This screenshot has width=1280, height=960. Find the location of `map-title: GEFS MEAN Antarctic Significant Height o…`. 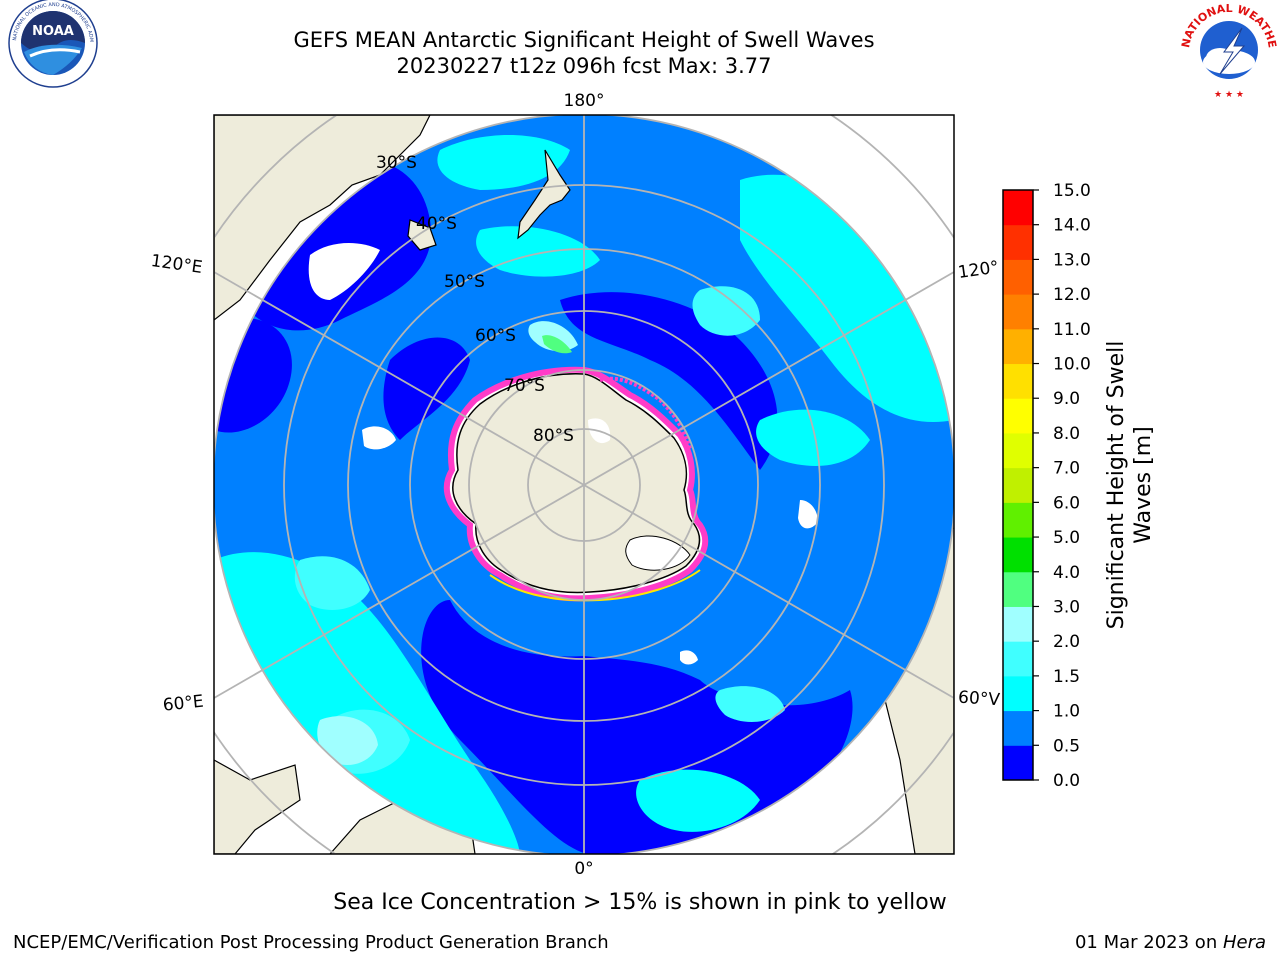

map-title: GEFS MEAN Antarctic Significant Height o… is located at coordinates (584, 40).